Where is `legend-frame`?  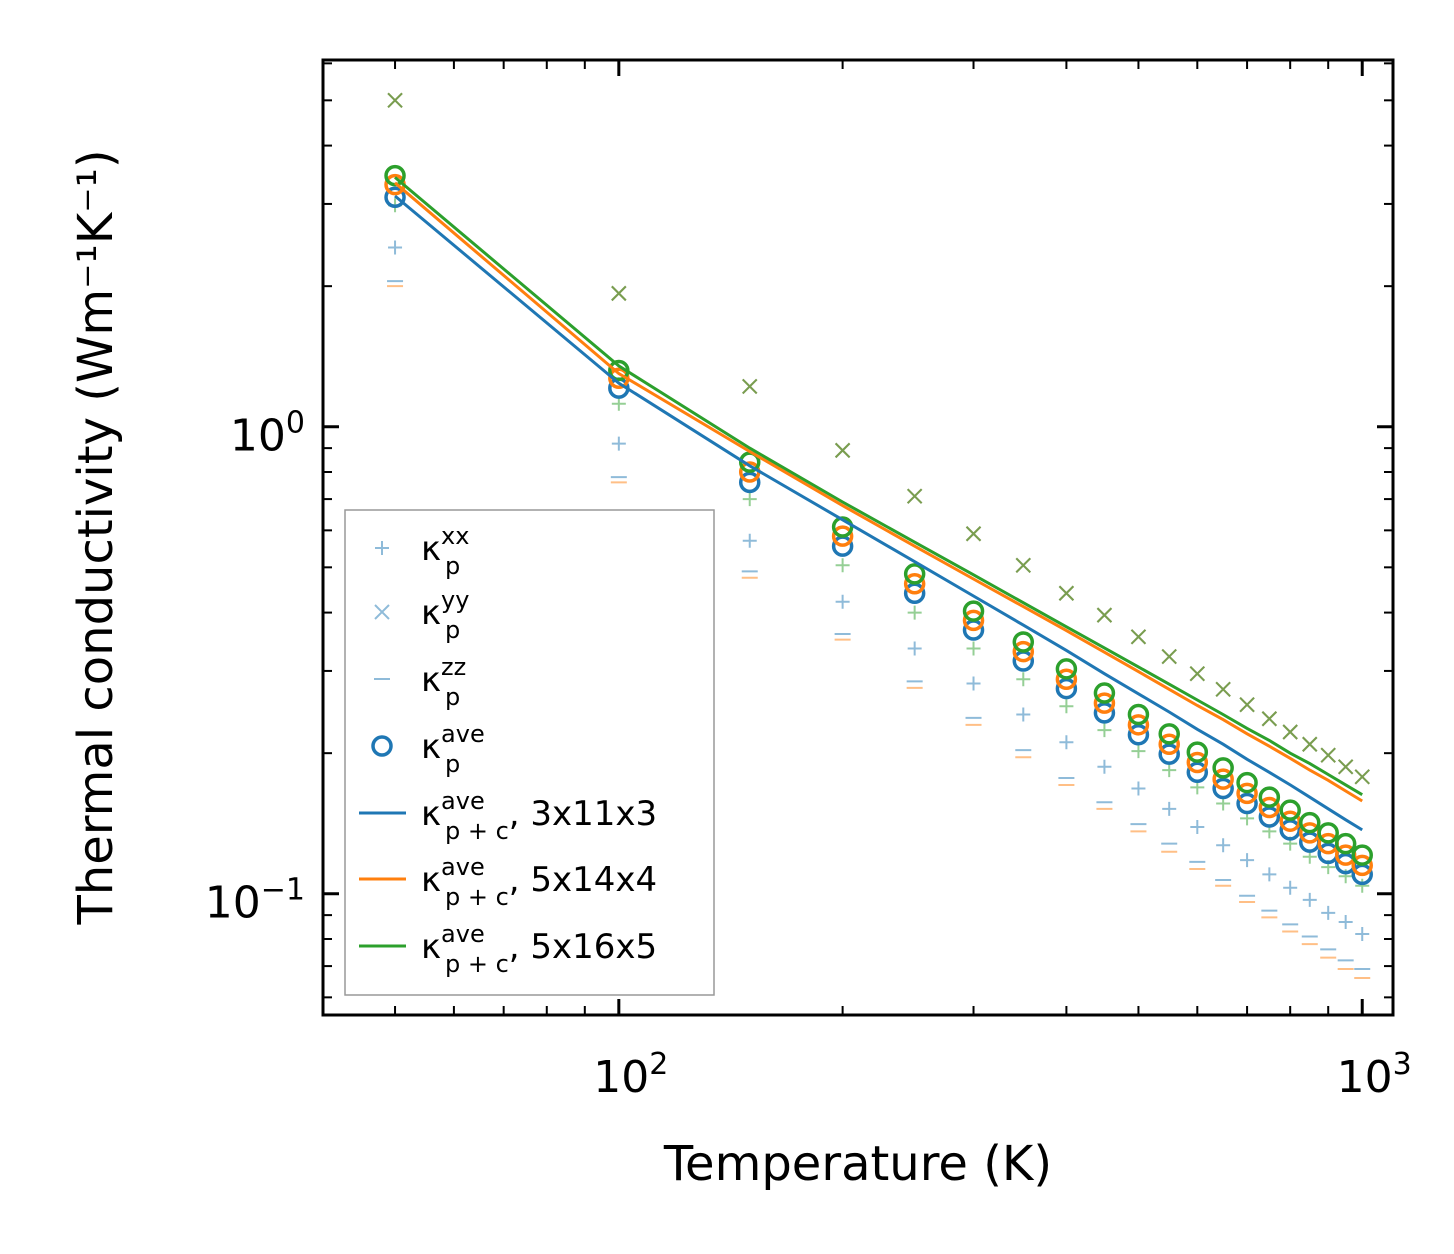 legend-frame is located at coordinates (529, 752).